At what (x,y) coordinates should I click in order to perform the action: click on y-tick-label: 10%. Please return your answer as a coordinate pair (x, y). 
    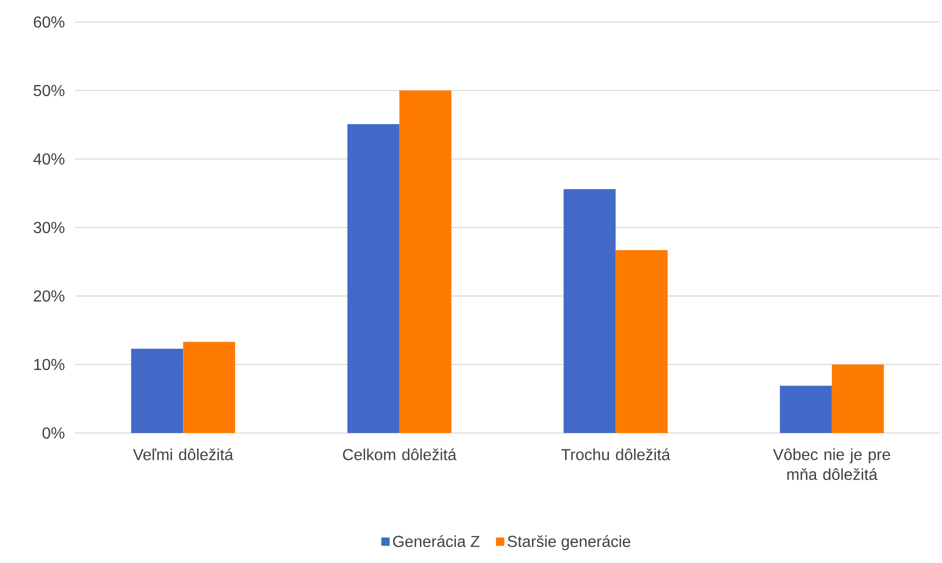
    Looking at the image, I should click on (49, 364).